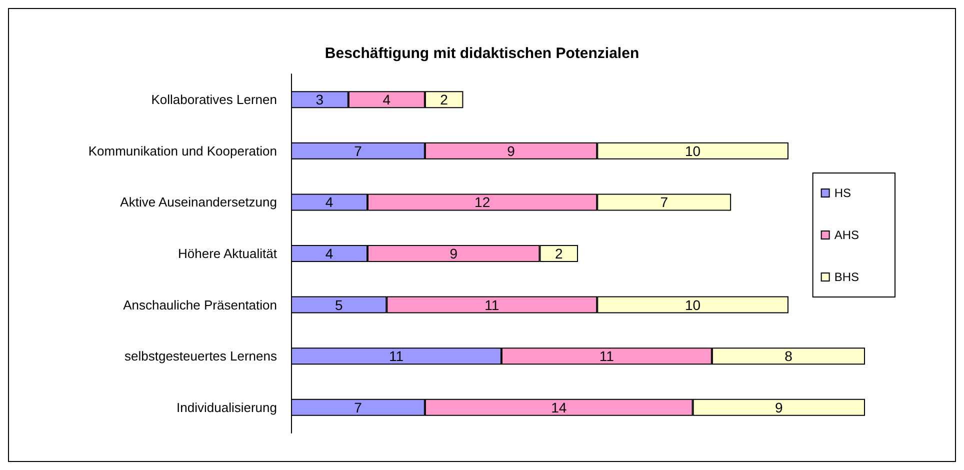 The width and height of the screenshot is (964, 470). Describe the element at coordinates (482, 53) in the screenshot. I see `chart-title: Beschäftigung mit didaktischen Potenzialen` at that location.